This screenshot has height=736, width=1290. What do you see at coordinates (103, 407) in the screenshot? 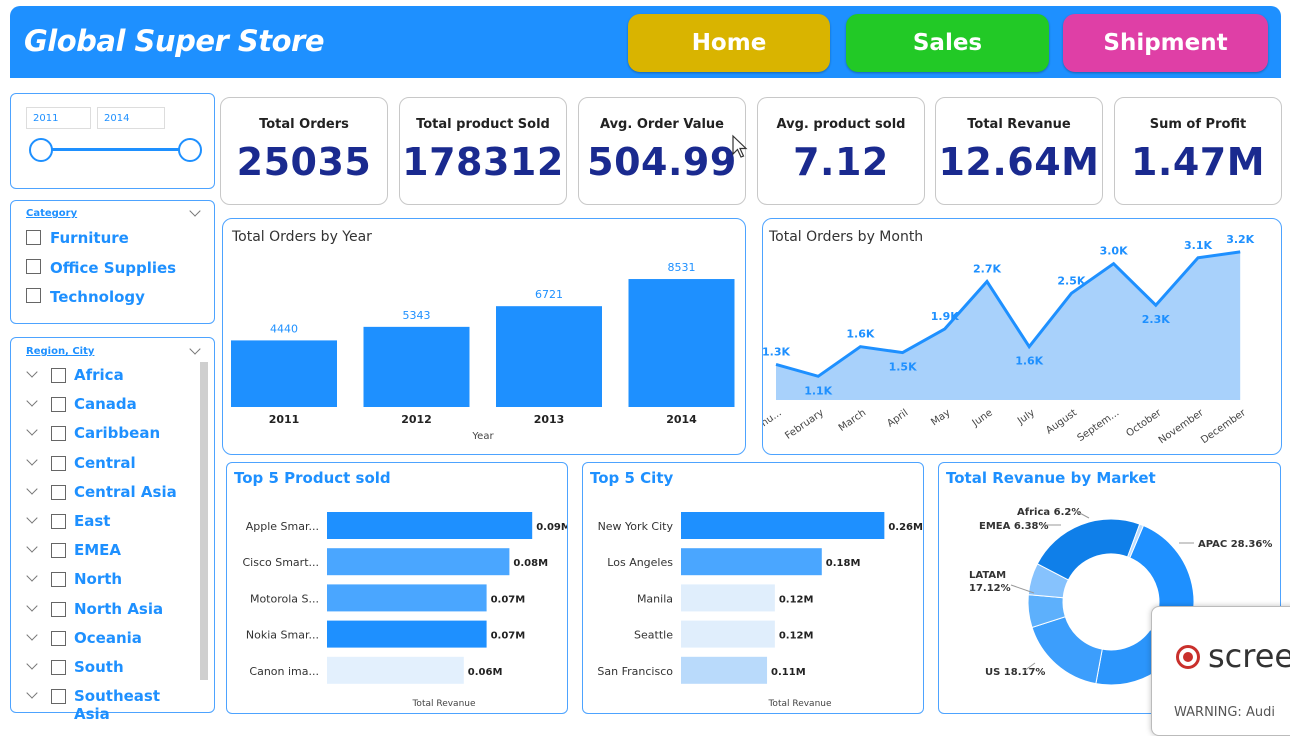
I see `region-item: Canada` at bounding box center [103, 407].